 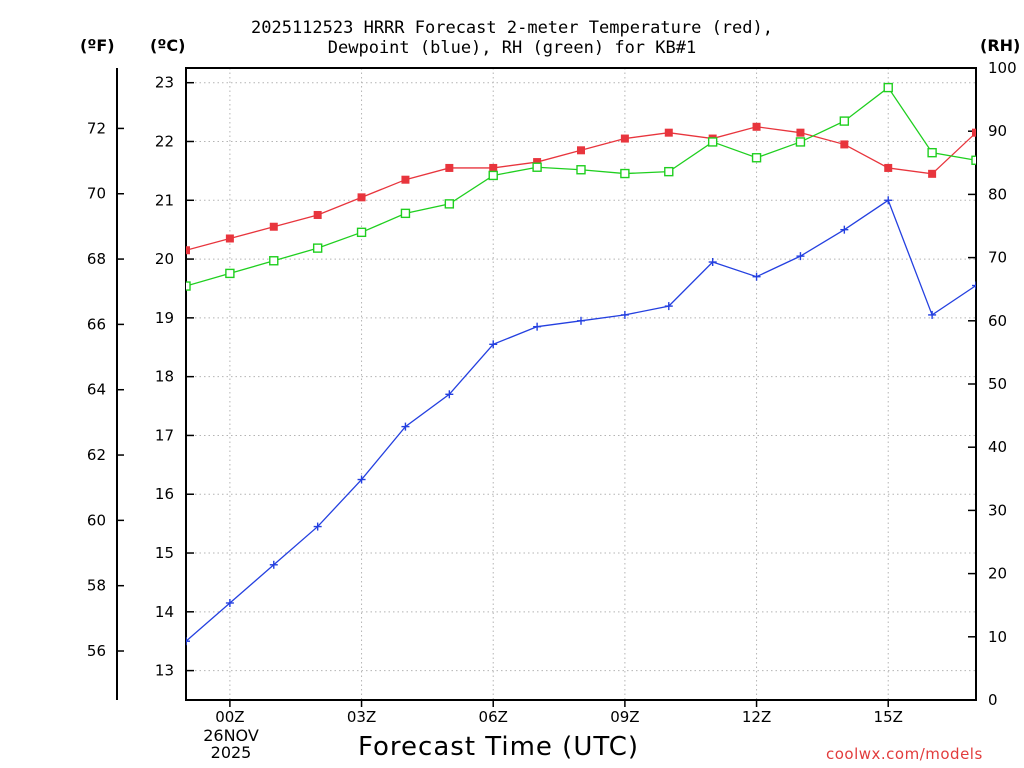 What do you see at coordinates (997, 258) in the screenshot?
I see `rh-tick-label: 70` at bounding box center [997, 258].